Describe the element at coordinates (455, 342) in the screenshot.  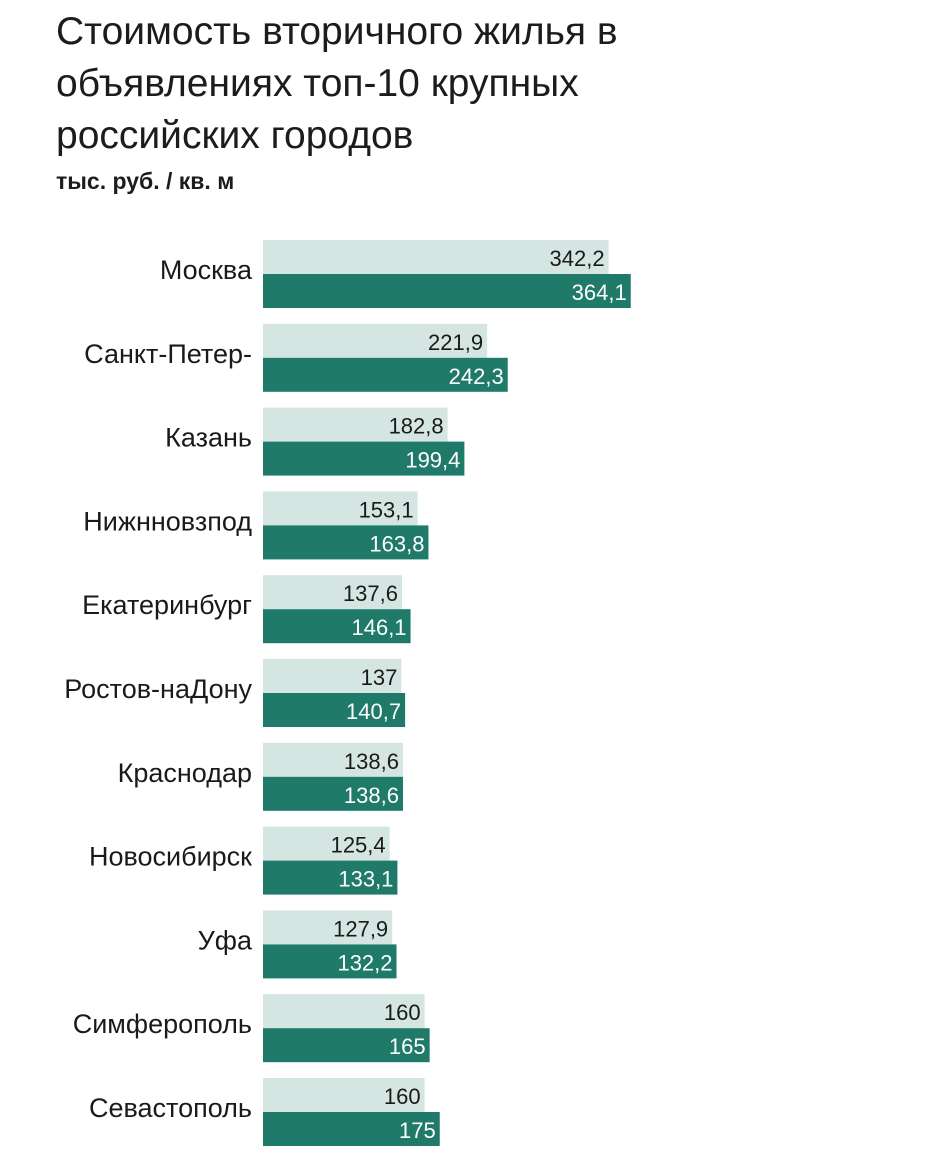
I see `bar-value-light: 221,9` at that location.